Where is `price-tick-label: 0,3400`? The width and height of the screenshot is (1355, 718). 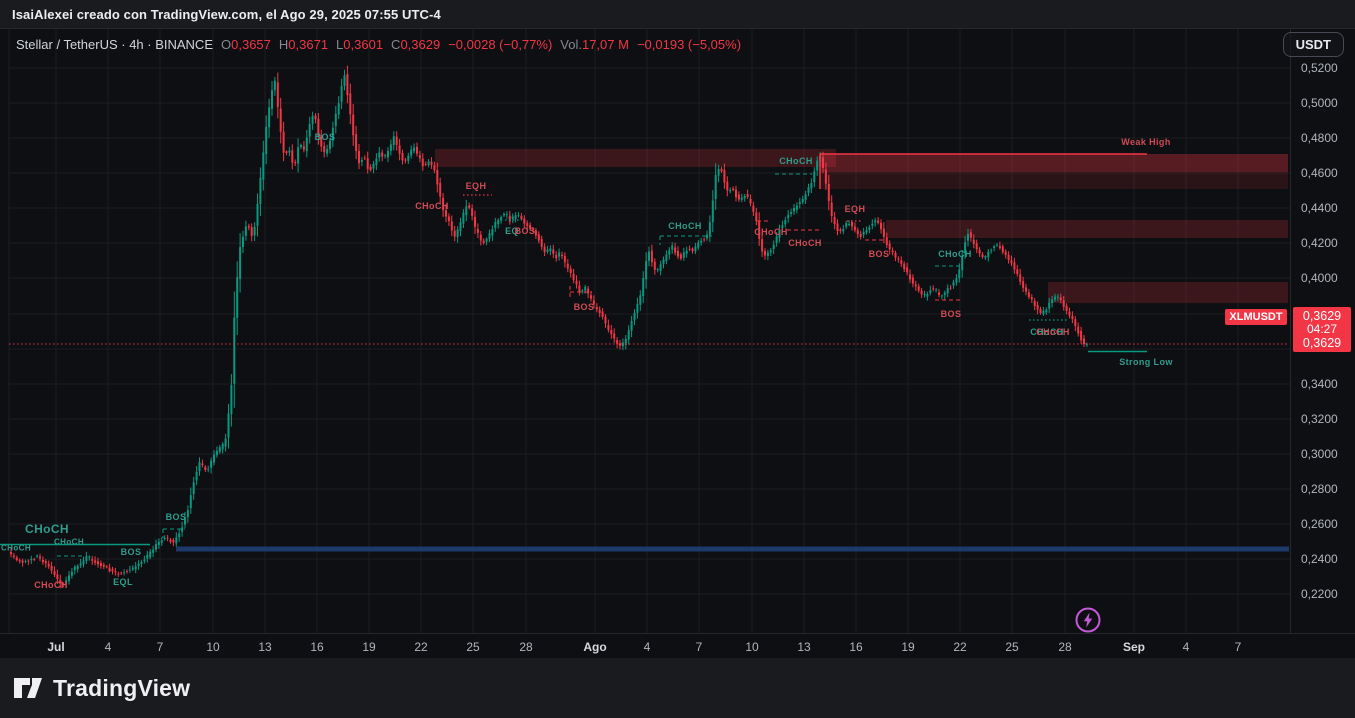 price-tick-label: 0,3400 is located at coordinates (1319, 384).